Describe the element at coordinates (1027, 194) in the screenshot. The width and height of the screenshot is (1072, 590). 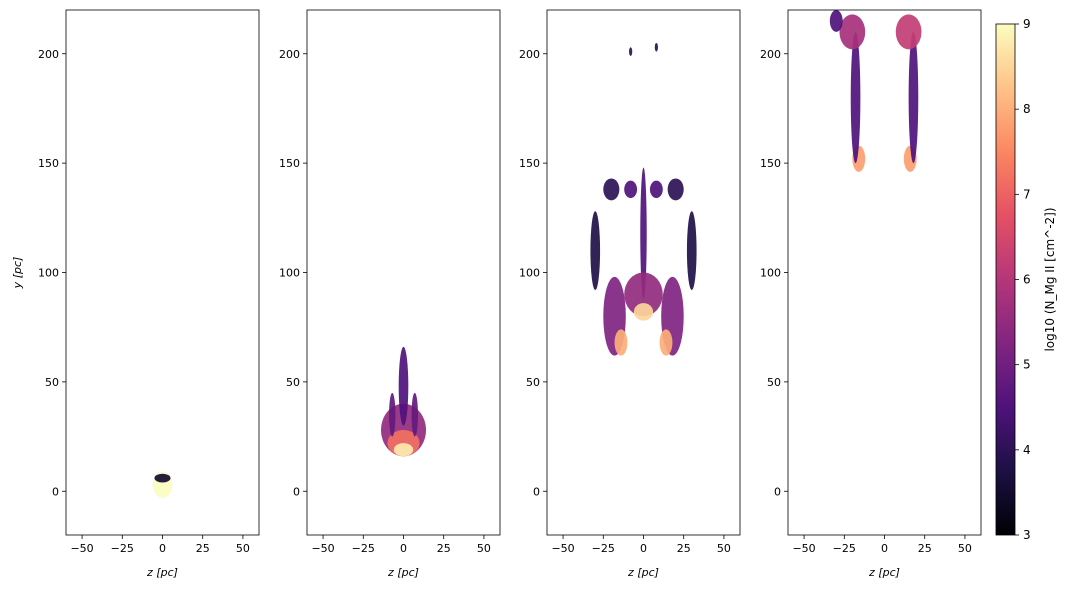
I see `colorbar-tick-label: 7` at that location.